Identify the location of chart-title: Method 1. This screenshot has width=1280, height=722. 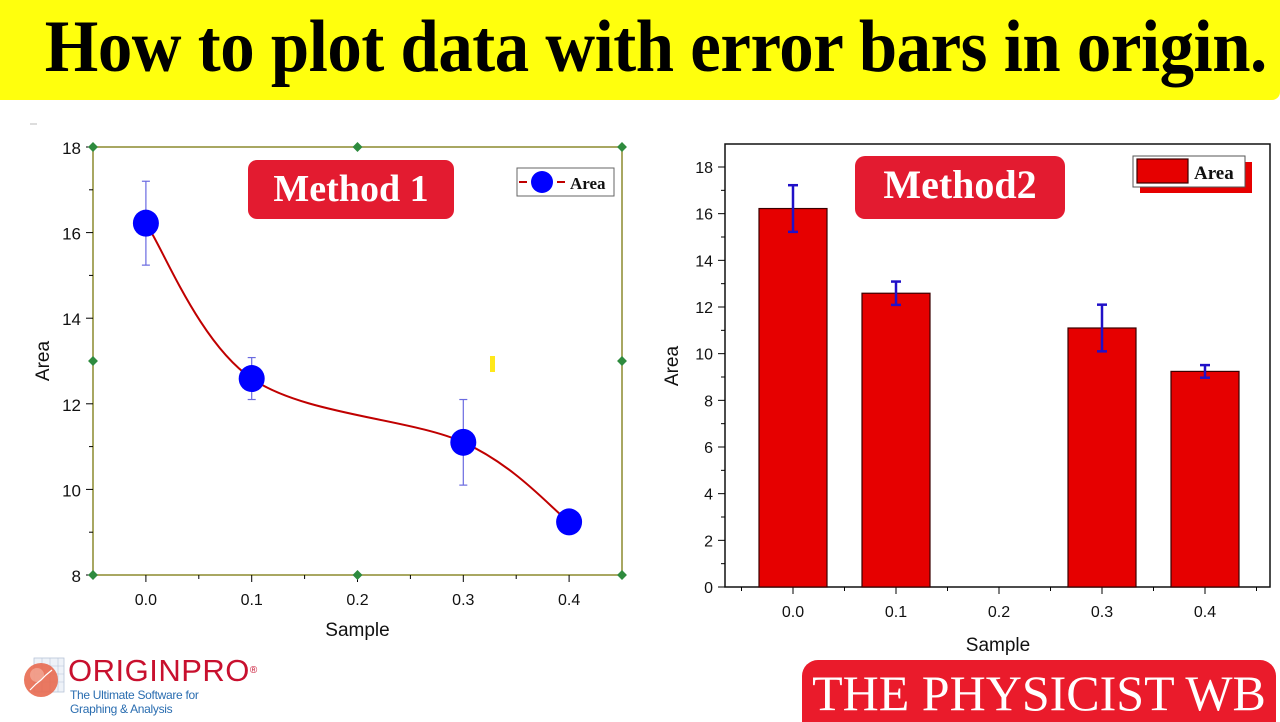
(350, 189).